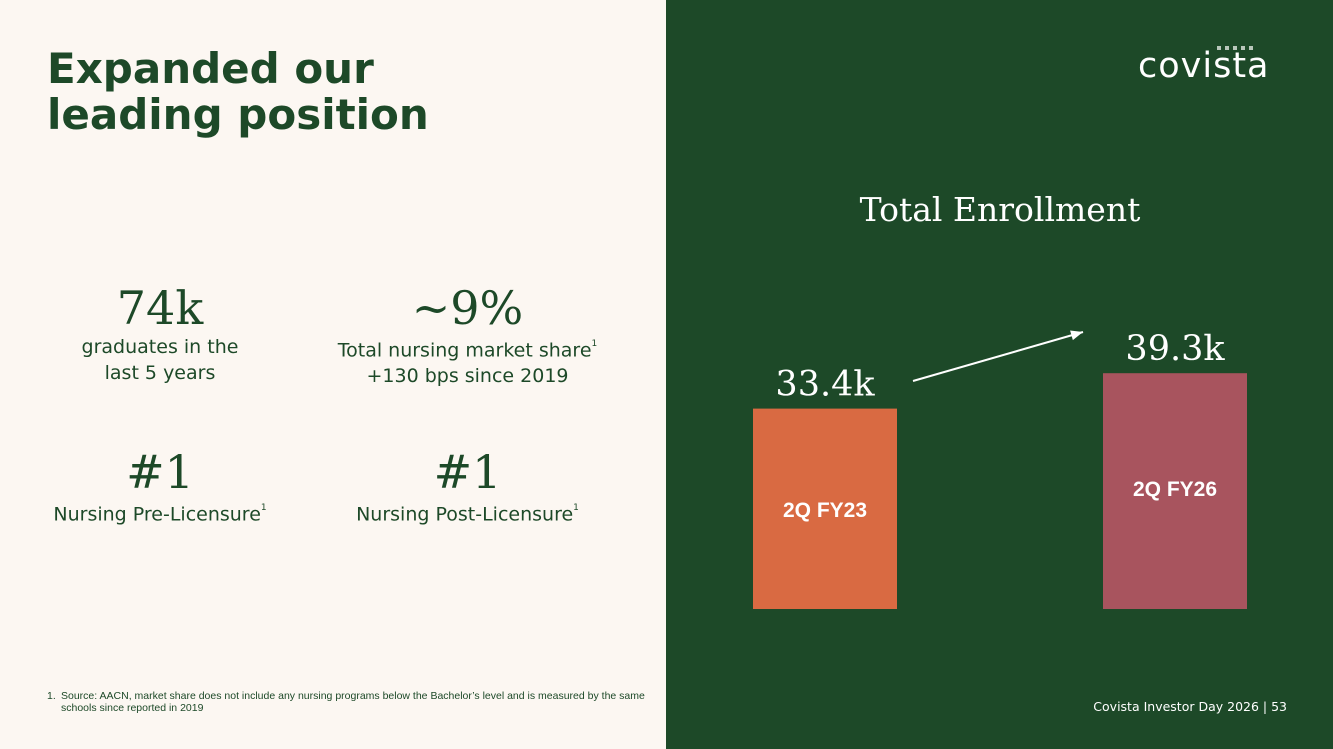  I want to click on bar-category-label: 2Q FY23, so click(825, 510).